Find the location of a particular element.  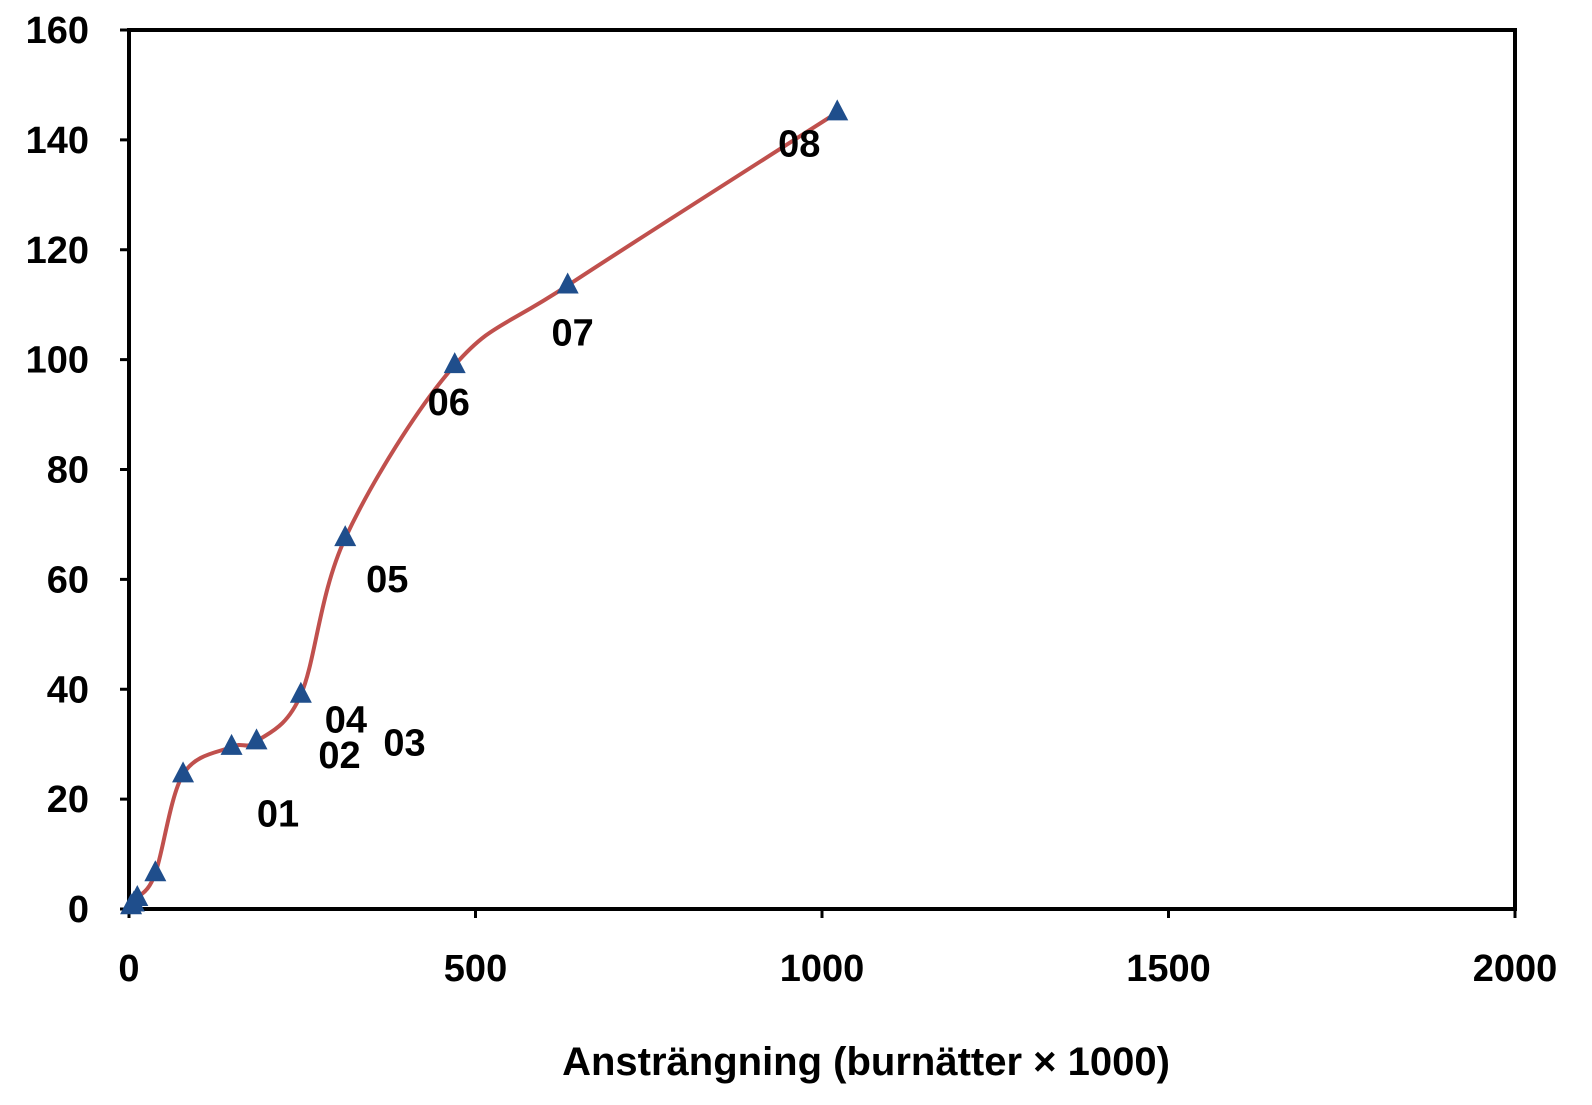

data-point-label: 02 is located at coordinates (339, 756).